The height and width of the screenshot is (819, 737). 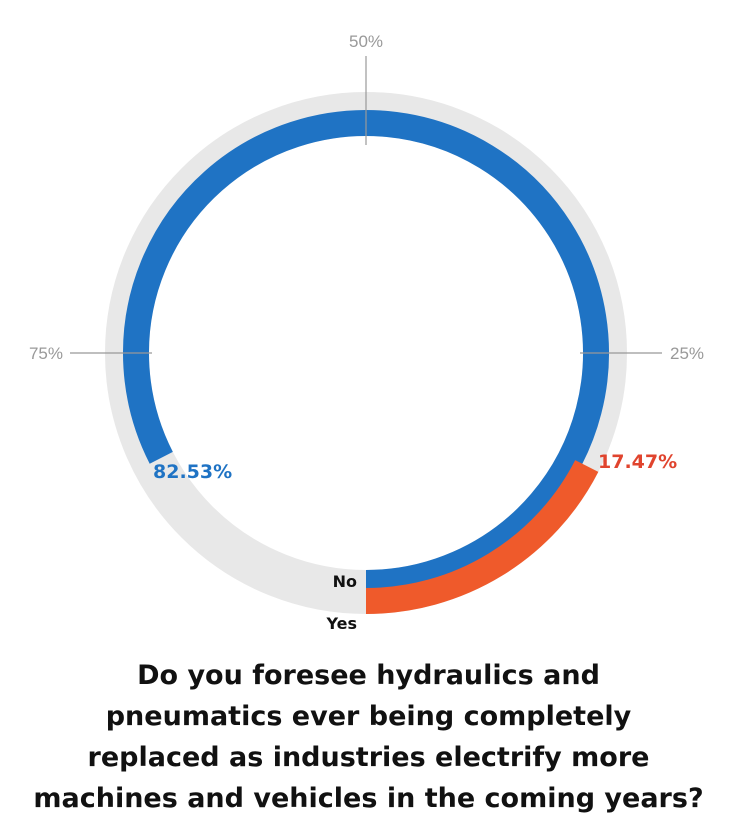 I want to click on tick-label-75: 75%, so click(x=46, y=353).